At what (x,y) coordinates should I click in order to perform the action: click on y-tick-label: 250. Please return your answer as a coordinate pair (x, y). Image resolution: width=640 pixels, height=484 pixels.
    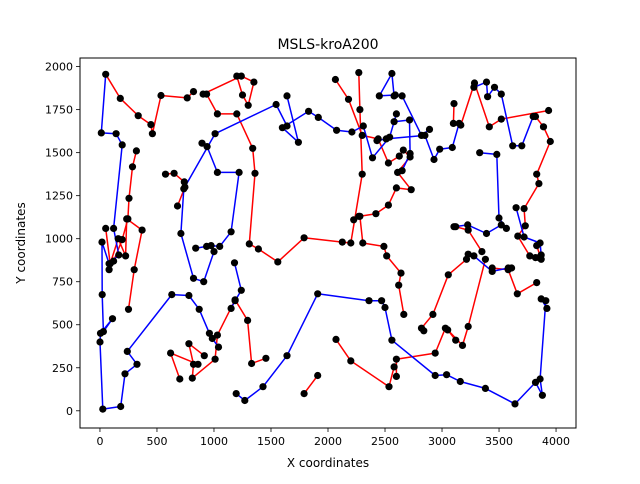
    Looking at the image, I should click on (62, 368).